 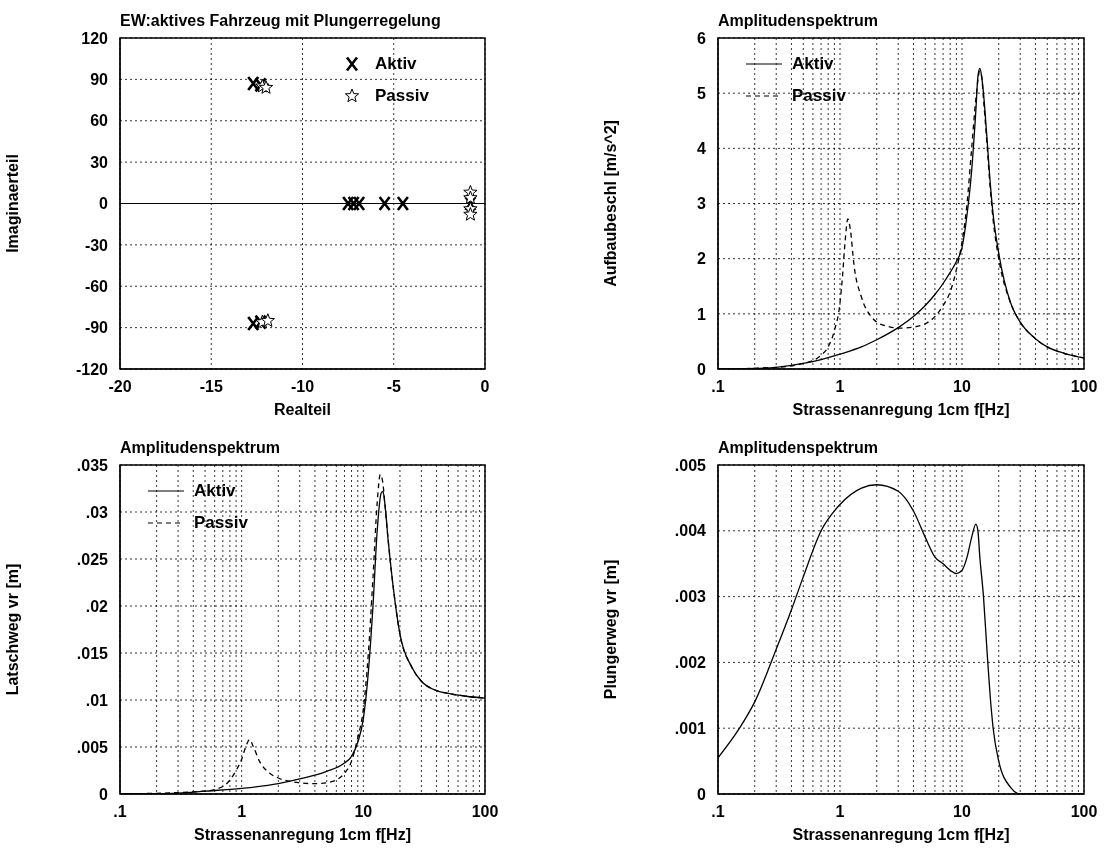 I want to click on y-tick-label: .015, so click(x=92, y=653).